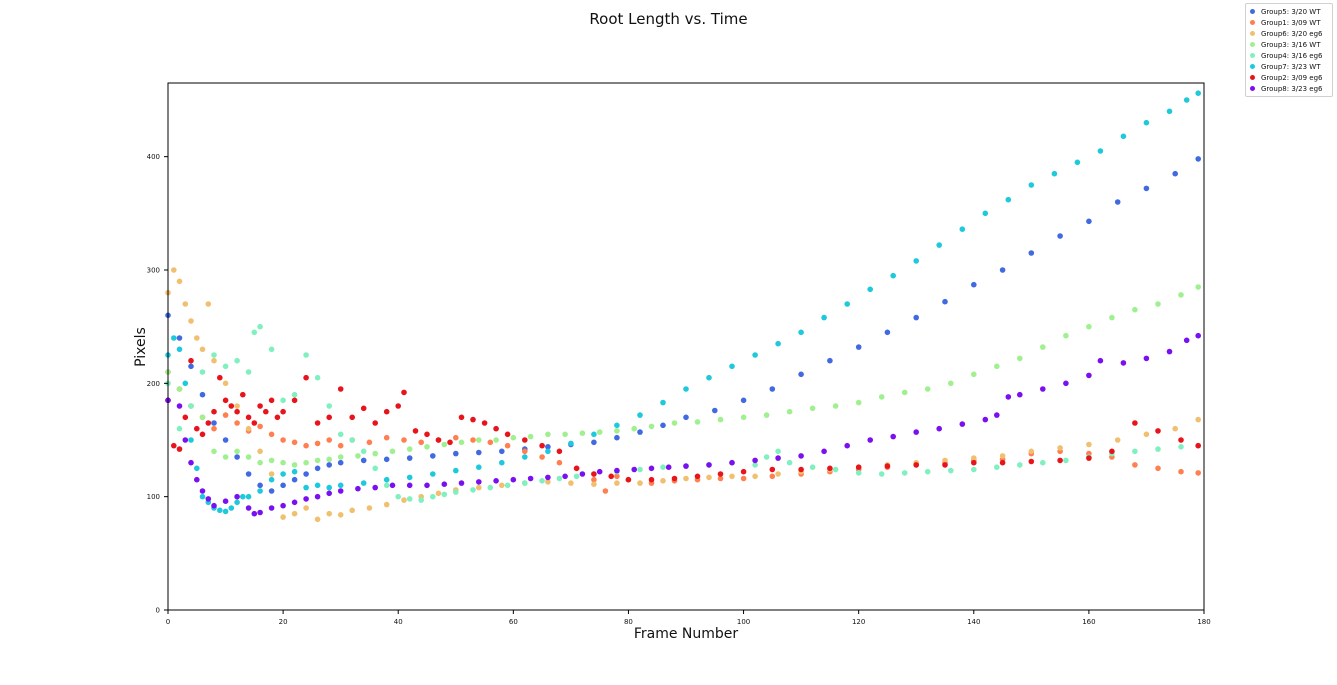  What do you see at coordinates (743, 622) in the screenshot?
I see `x-tick-label: 100` at bounding box center [743, 622].